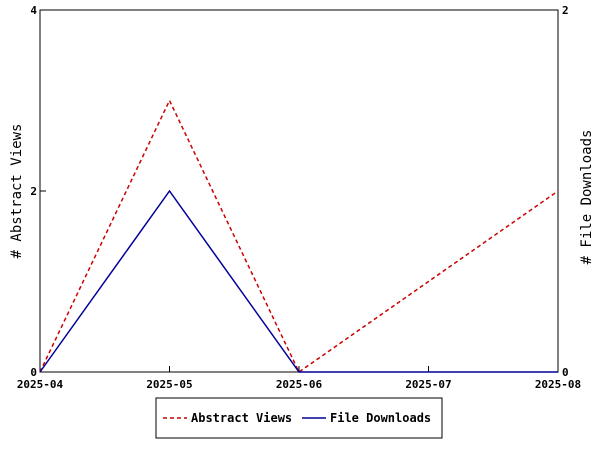 This screenshot has height=450, width=600. Describe the element at coordinates (40, 384) in the screenshot. I see `x-tick-label-2025-04: 2025-04` at that location.